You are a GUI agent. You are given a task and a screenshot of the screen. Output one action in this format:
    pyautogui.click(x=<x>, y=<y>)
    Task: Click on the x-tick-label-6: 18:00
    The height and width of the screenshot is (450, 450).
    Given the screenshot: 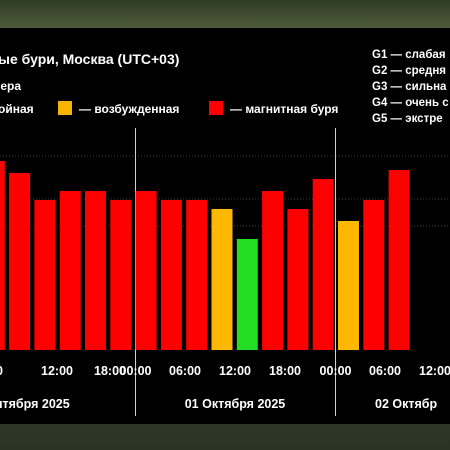 What is the action you would take?
    pyautogui.click(x=285, y=371)
    